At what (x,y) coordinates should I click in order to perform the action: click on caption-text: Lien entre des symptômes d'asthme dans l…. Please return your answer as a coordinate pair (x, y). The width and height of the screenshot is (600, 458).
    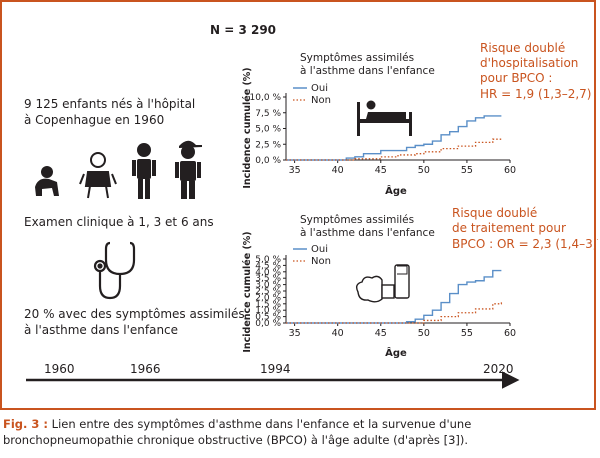
    Looking at the image, I should click on (237, 432).